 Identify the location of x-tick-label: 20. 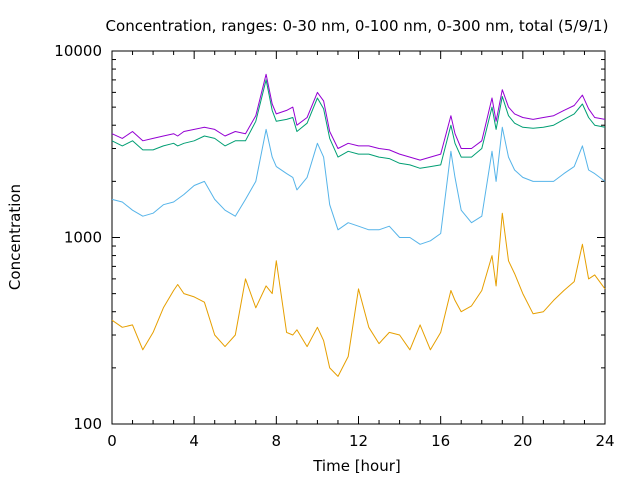
(522, 441).